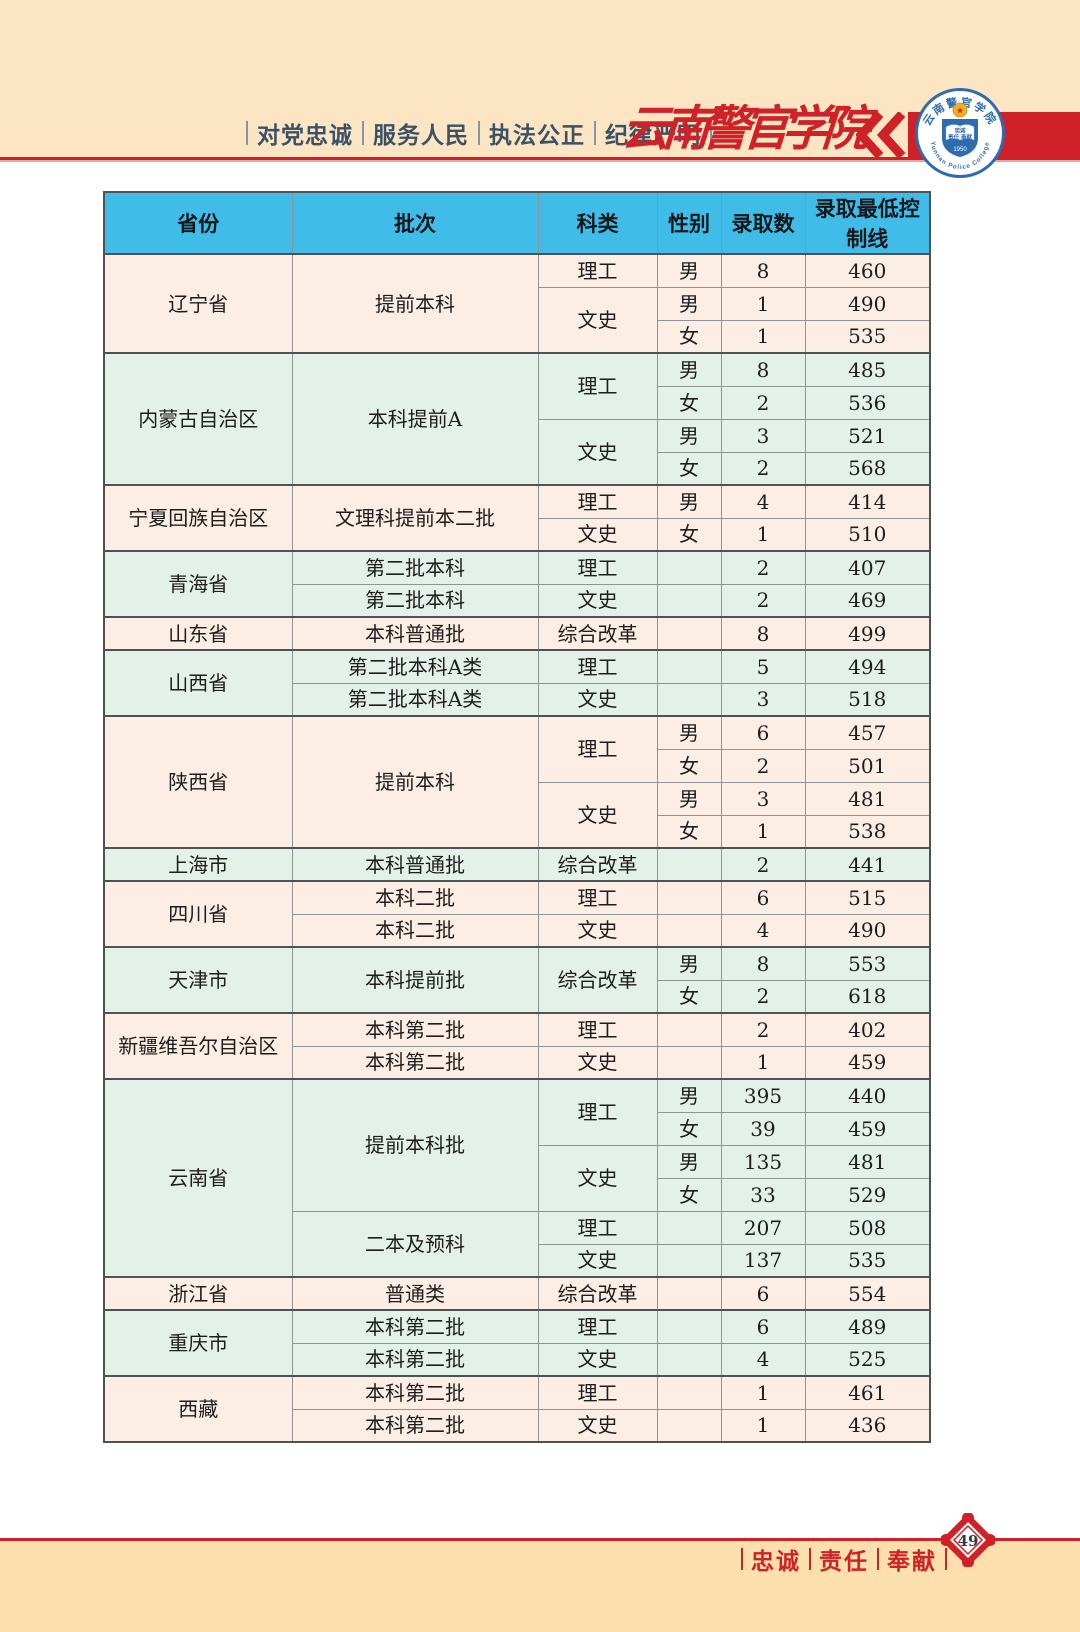  Describe the element at coordinates (763, 1128) in the screenshot. I see `table-cell: 39` at that location.